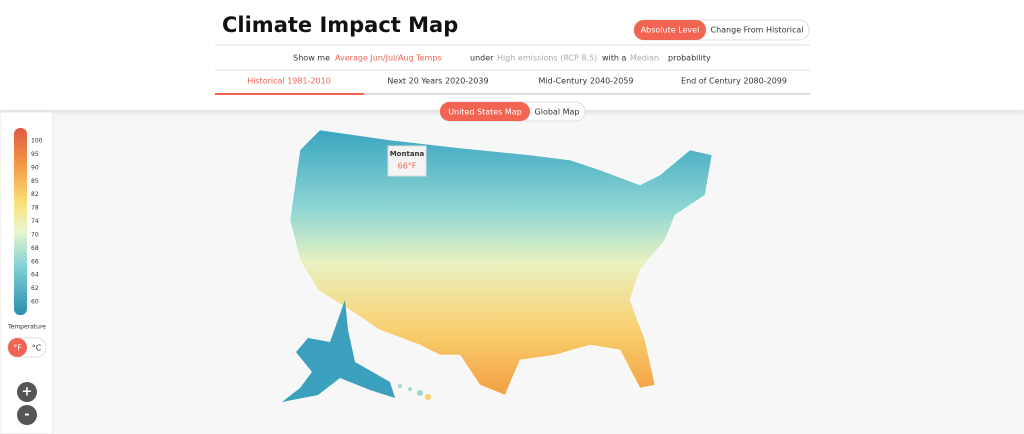 This screenshot has width=1024, height=434. I want to click on dropdown: Average Jun/Jul/Aug Temps, so click(388, 58).